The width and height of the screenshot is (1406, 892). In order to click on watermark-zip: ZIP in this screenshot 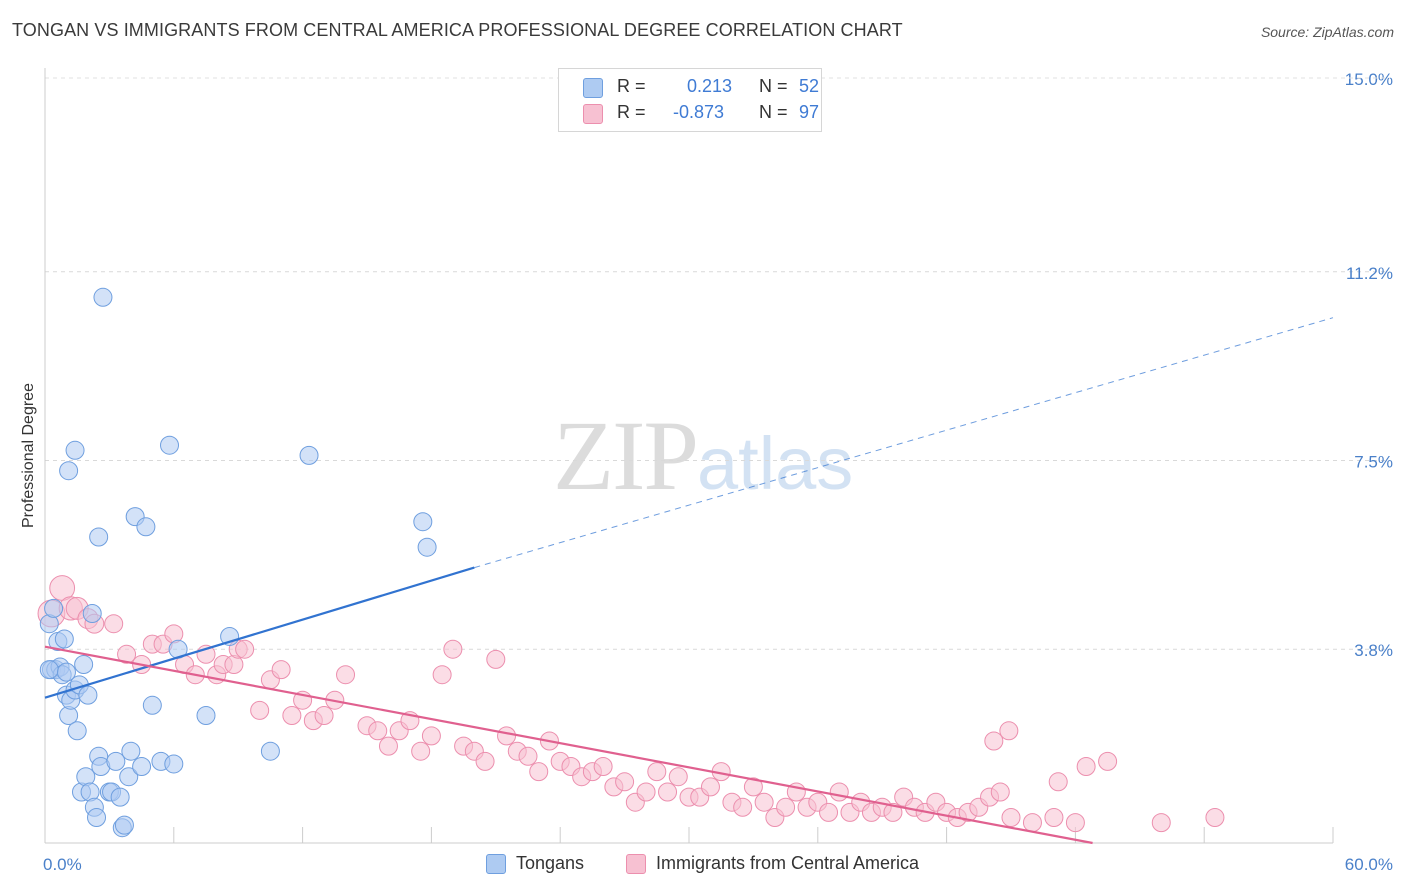, I will do `click(626, 455)`.